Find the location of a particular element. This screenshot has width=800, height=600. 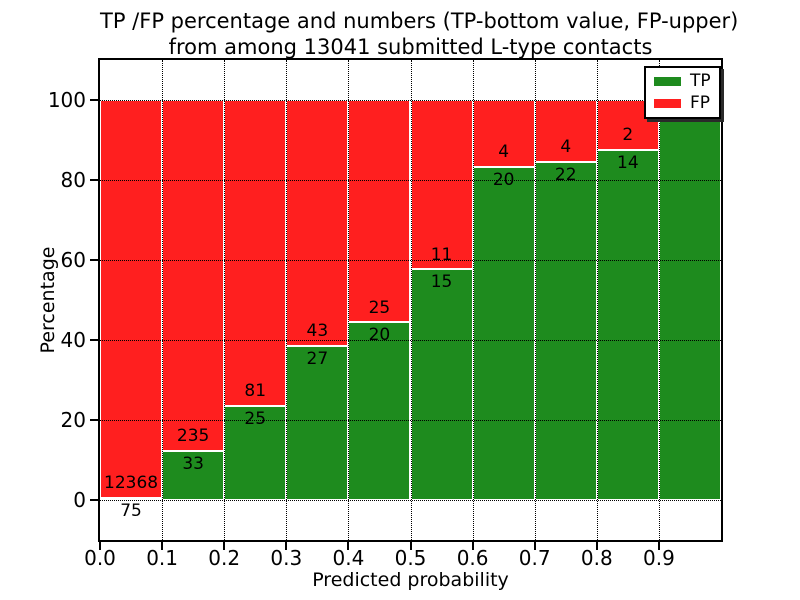

y-tick-label: 60 is located at coordinates (73, 260).